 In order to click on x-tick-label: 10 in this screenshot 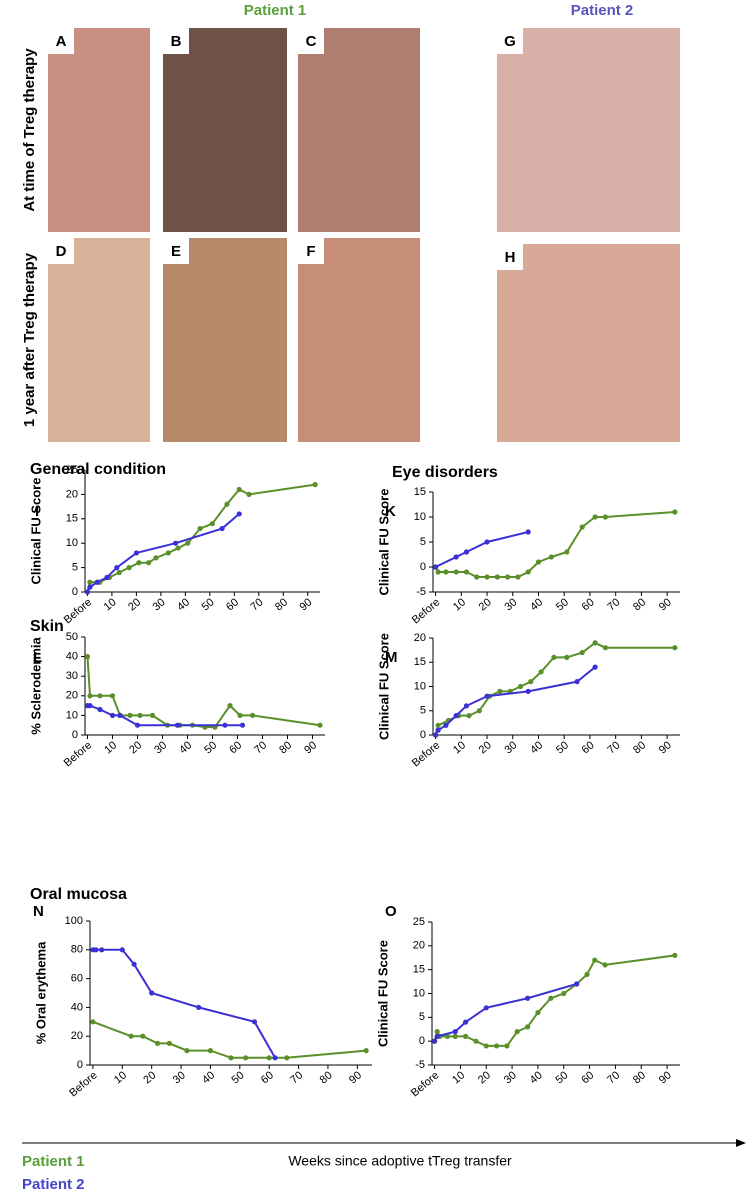, I will do `click(120, 1077)`.